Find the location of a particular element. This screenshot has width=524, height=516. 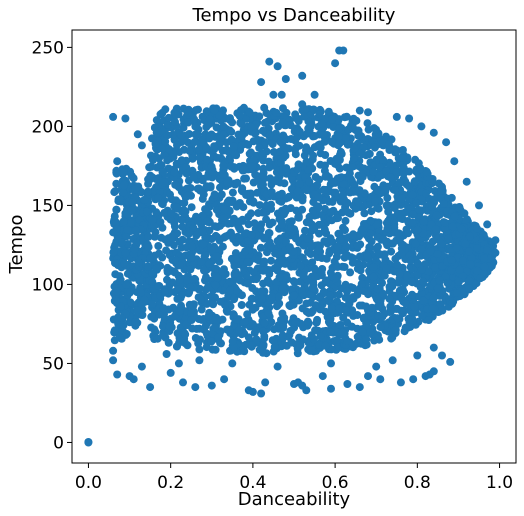

x-axis-ticks: 0.0 0.2 0.4 0.6 0.8 1.0 is located at coordinates (294, 478).